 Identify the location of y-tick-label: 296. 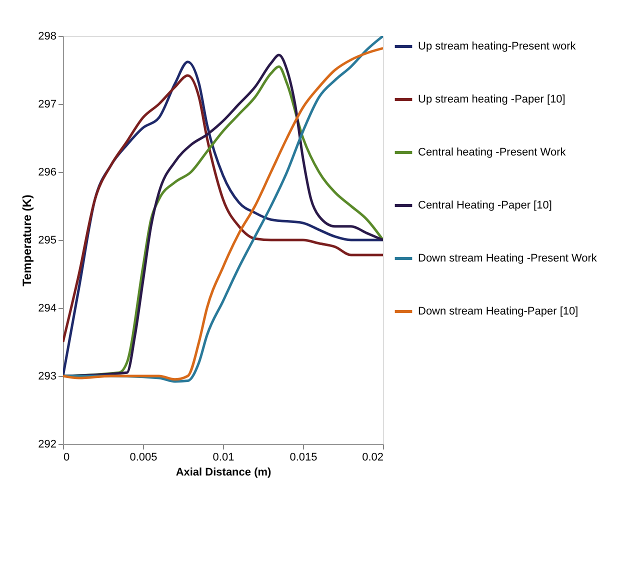
(47, 172).